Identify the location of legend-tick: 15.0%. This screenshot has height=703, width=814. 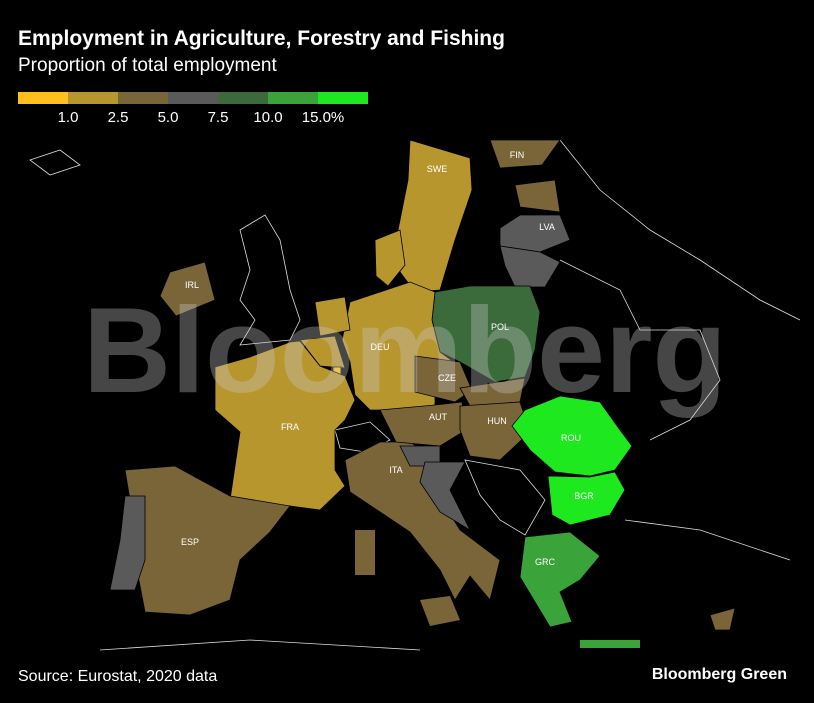
(323, 117).